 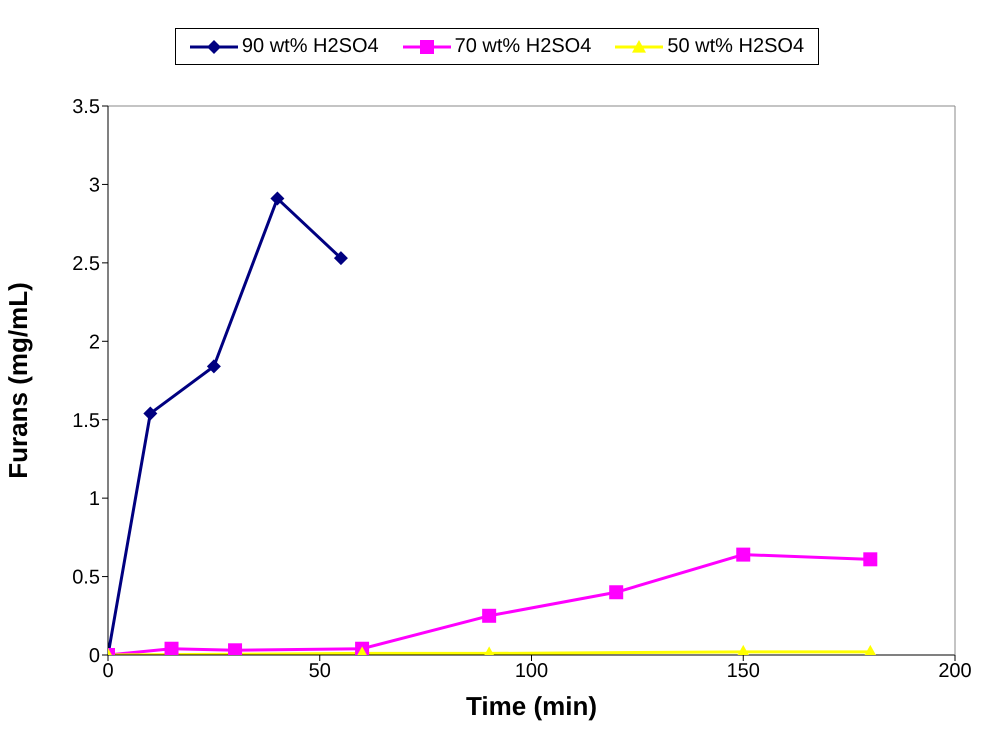 I want to click on y-tick-label: 1, so click(x=94, y=499).